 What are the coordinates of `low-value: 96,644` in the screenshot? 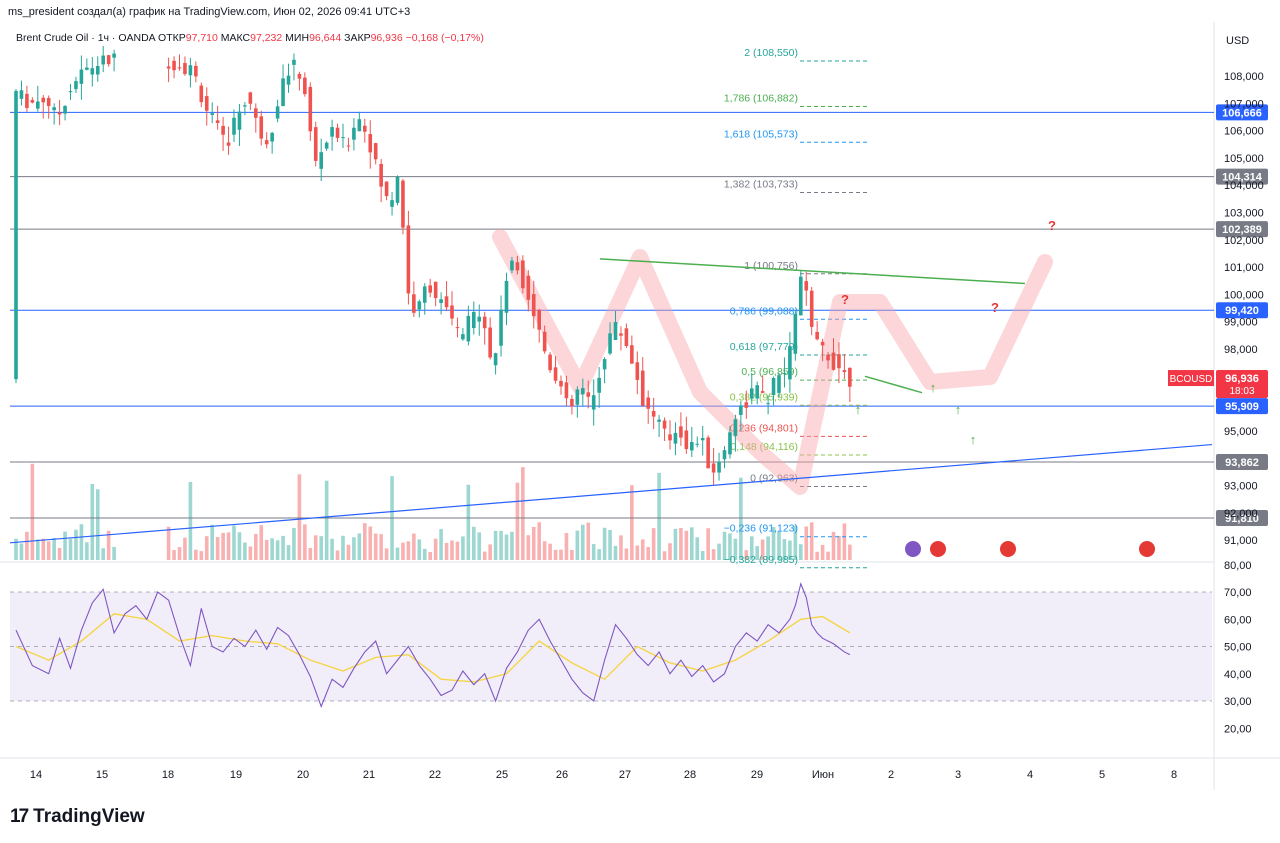 It's located at (325, 38).